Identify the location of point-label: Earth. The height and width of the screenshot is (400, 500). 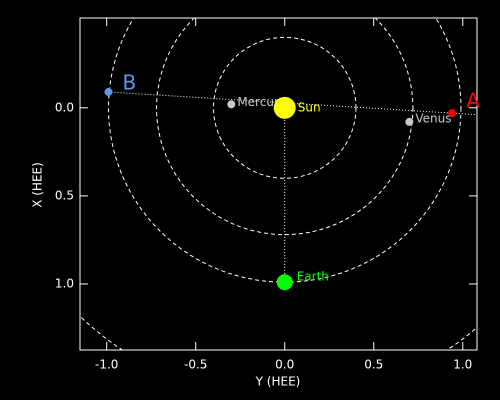
(313, 277).